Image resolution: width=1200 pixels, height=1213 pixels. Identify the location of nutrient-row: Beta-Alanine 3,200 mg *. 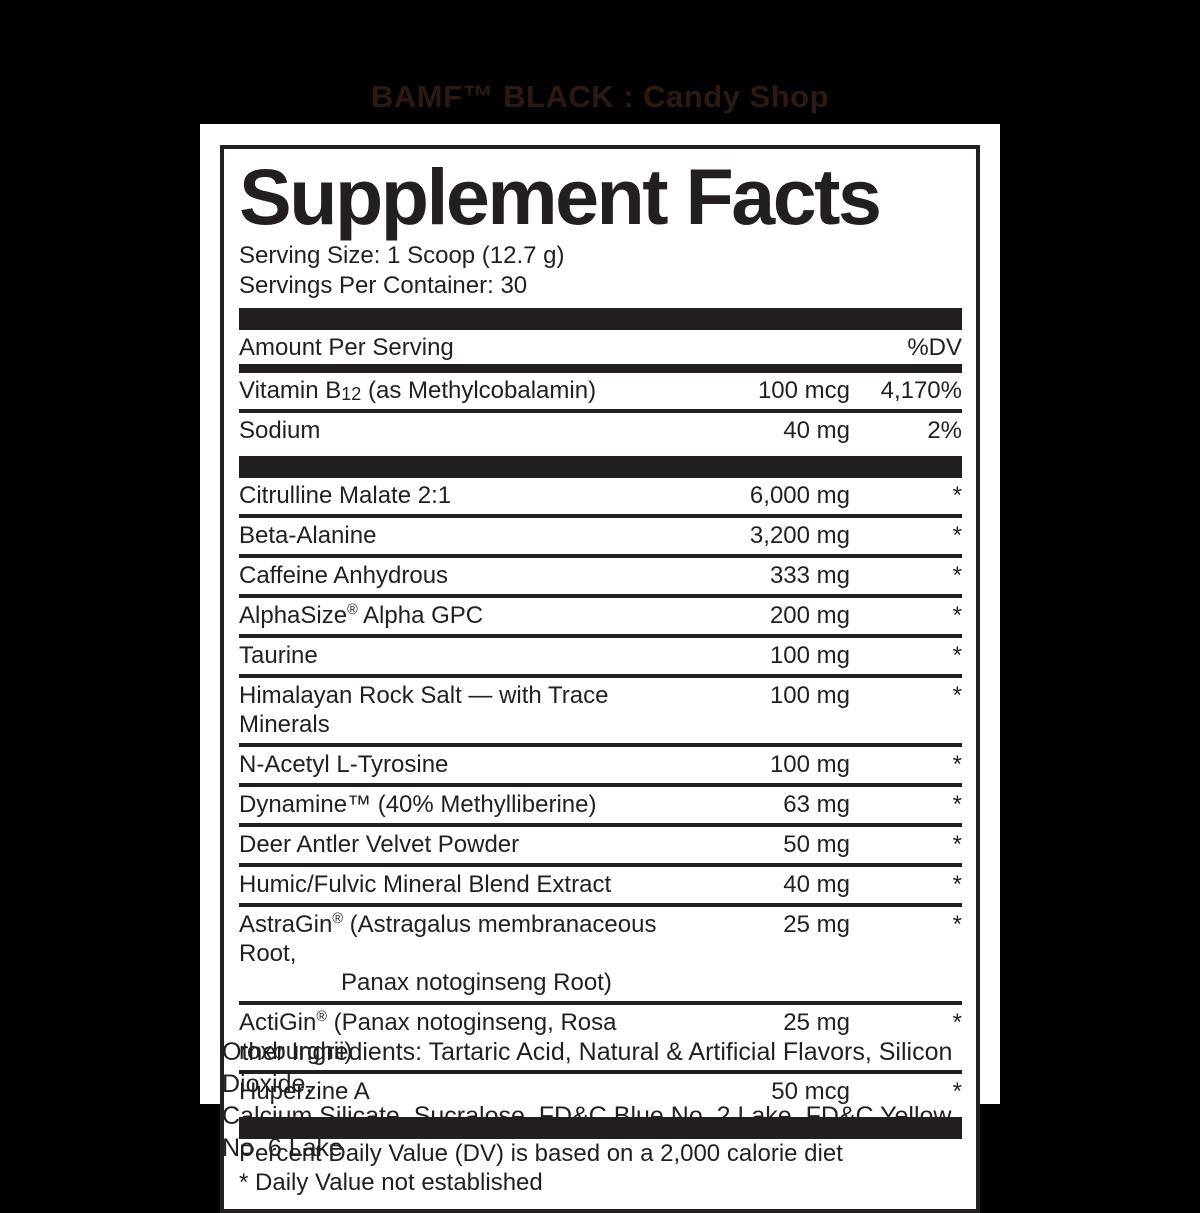
(600, 534).